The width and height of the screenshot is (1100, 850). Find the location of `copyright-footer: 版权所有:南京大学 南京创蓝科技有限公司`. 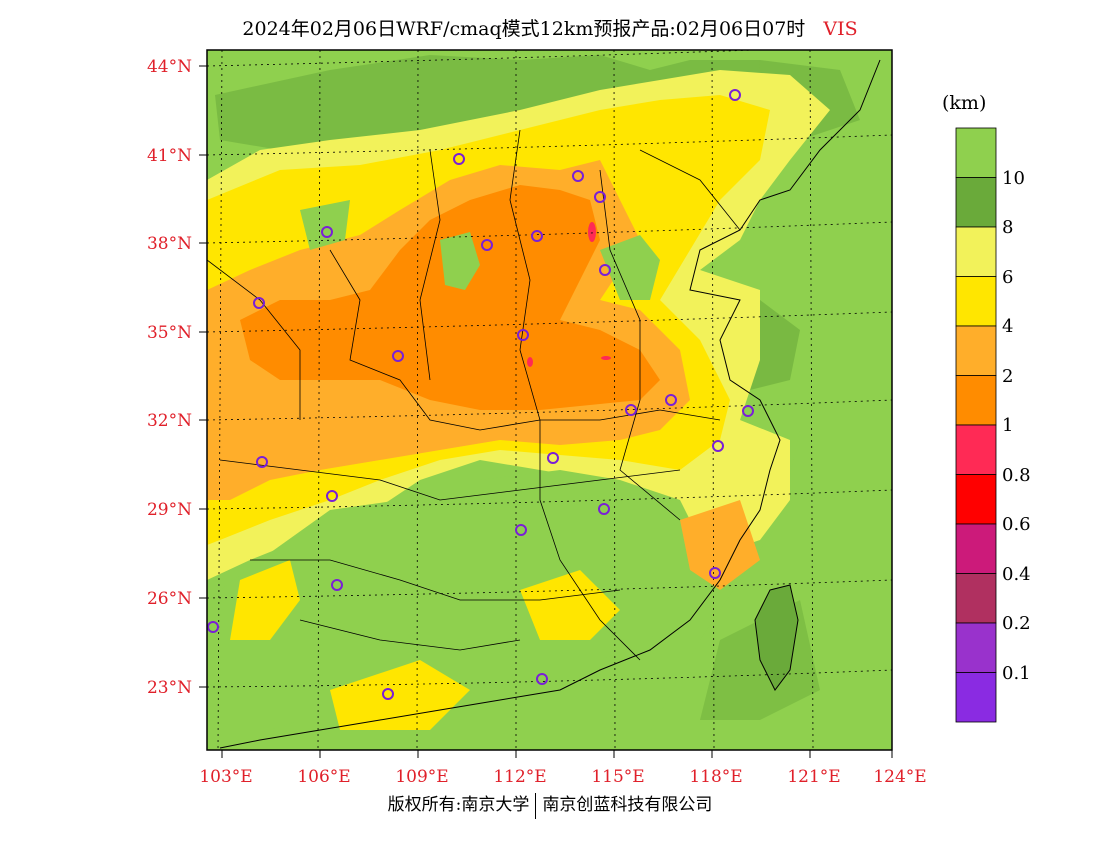

copyright-footer: 版权所有:南京大学 南京创蓝科技有限公司 is located at coordinates (550, 804).